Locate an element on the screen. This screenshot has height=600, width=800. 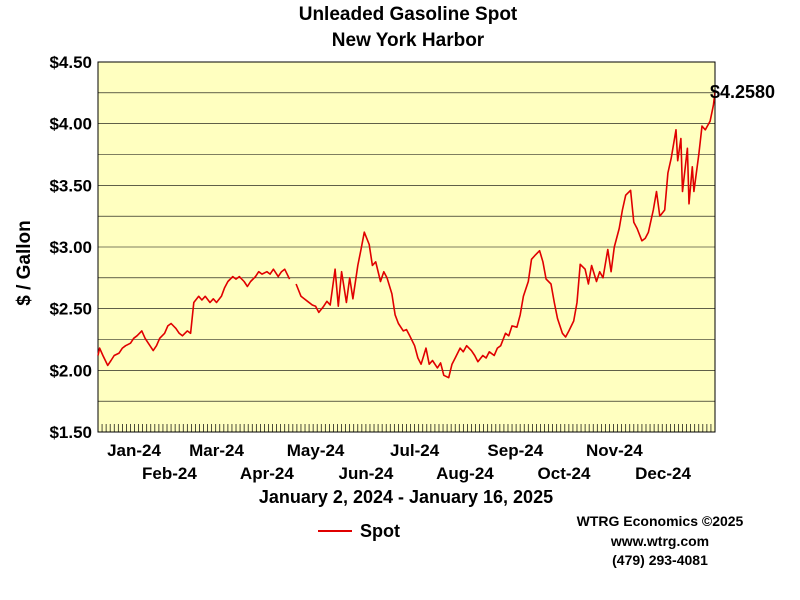
x-tick-label: Jun-24 is located at coordinates (366, 473).